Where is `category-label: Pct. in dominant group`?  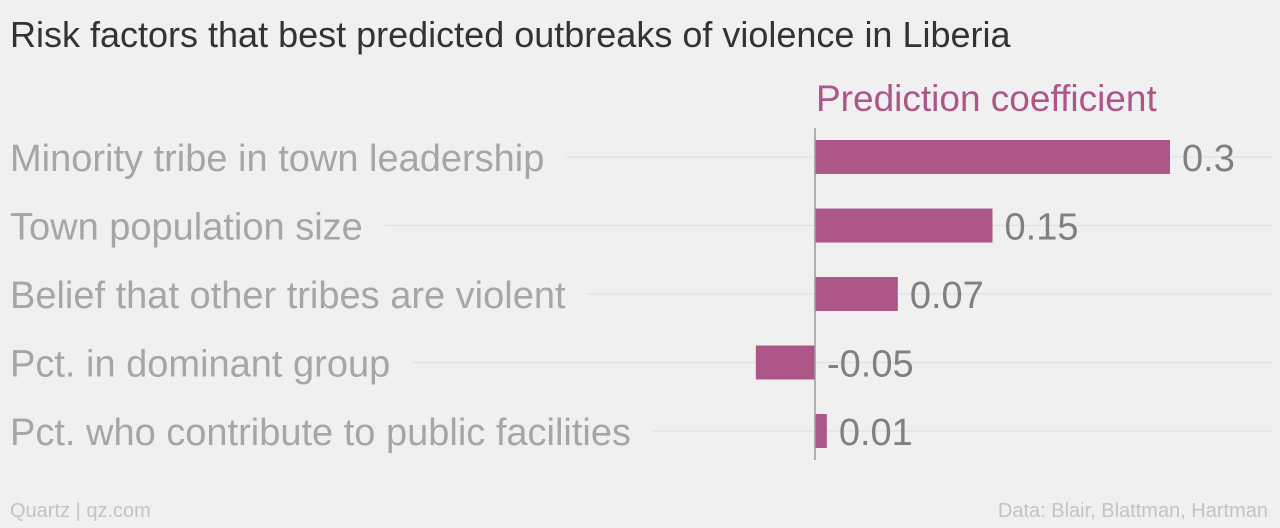
category-label: Pct. in dominant group is located at coordinates (200, 365).